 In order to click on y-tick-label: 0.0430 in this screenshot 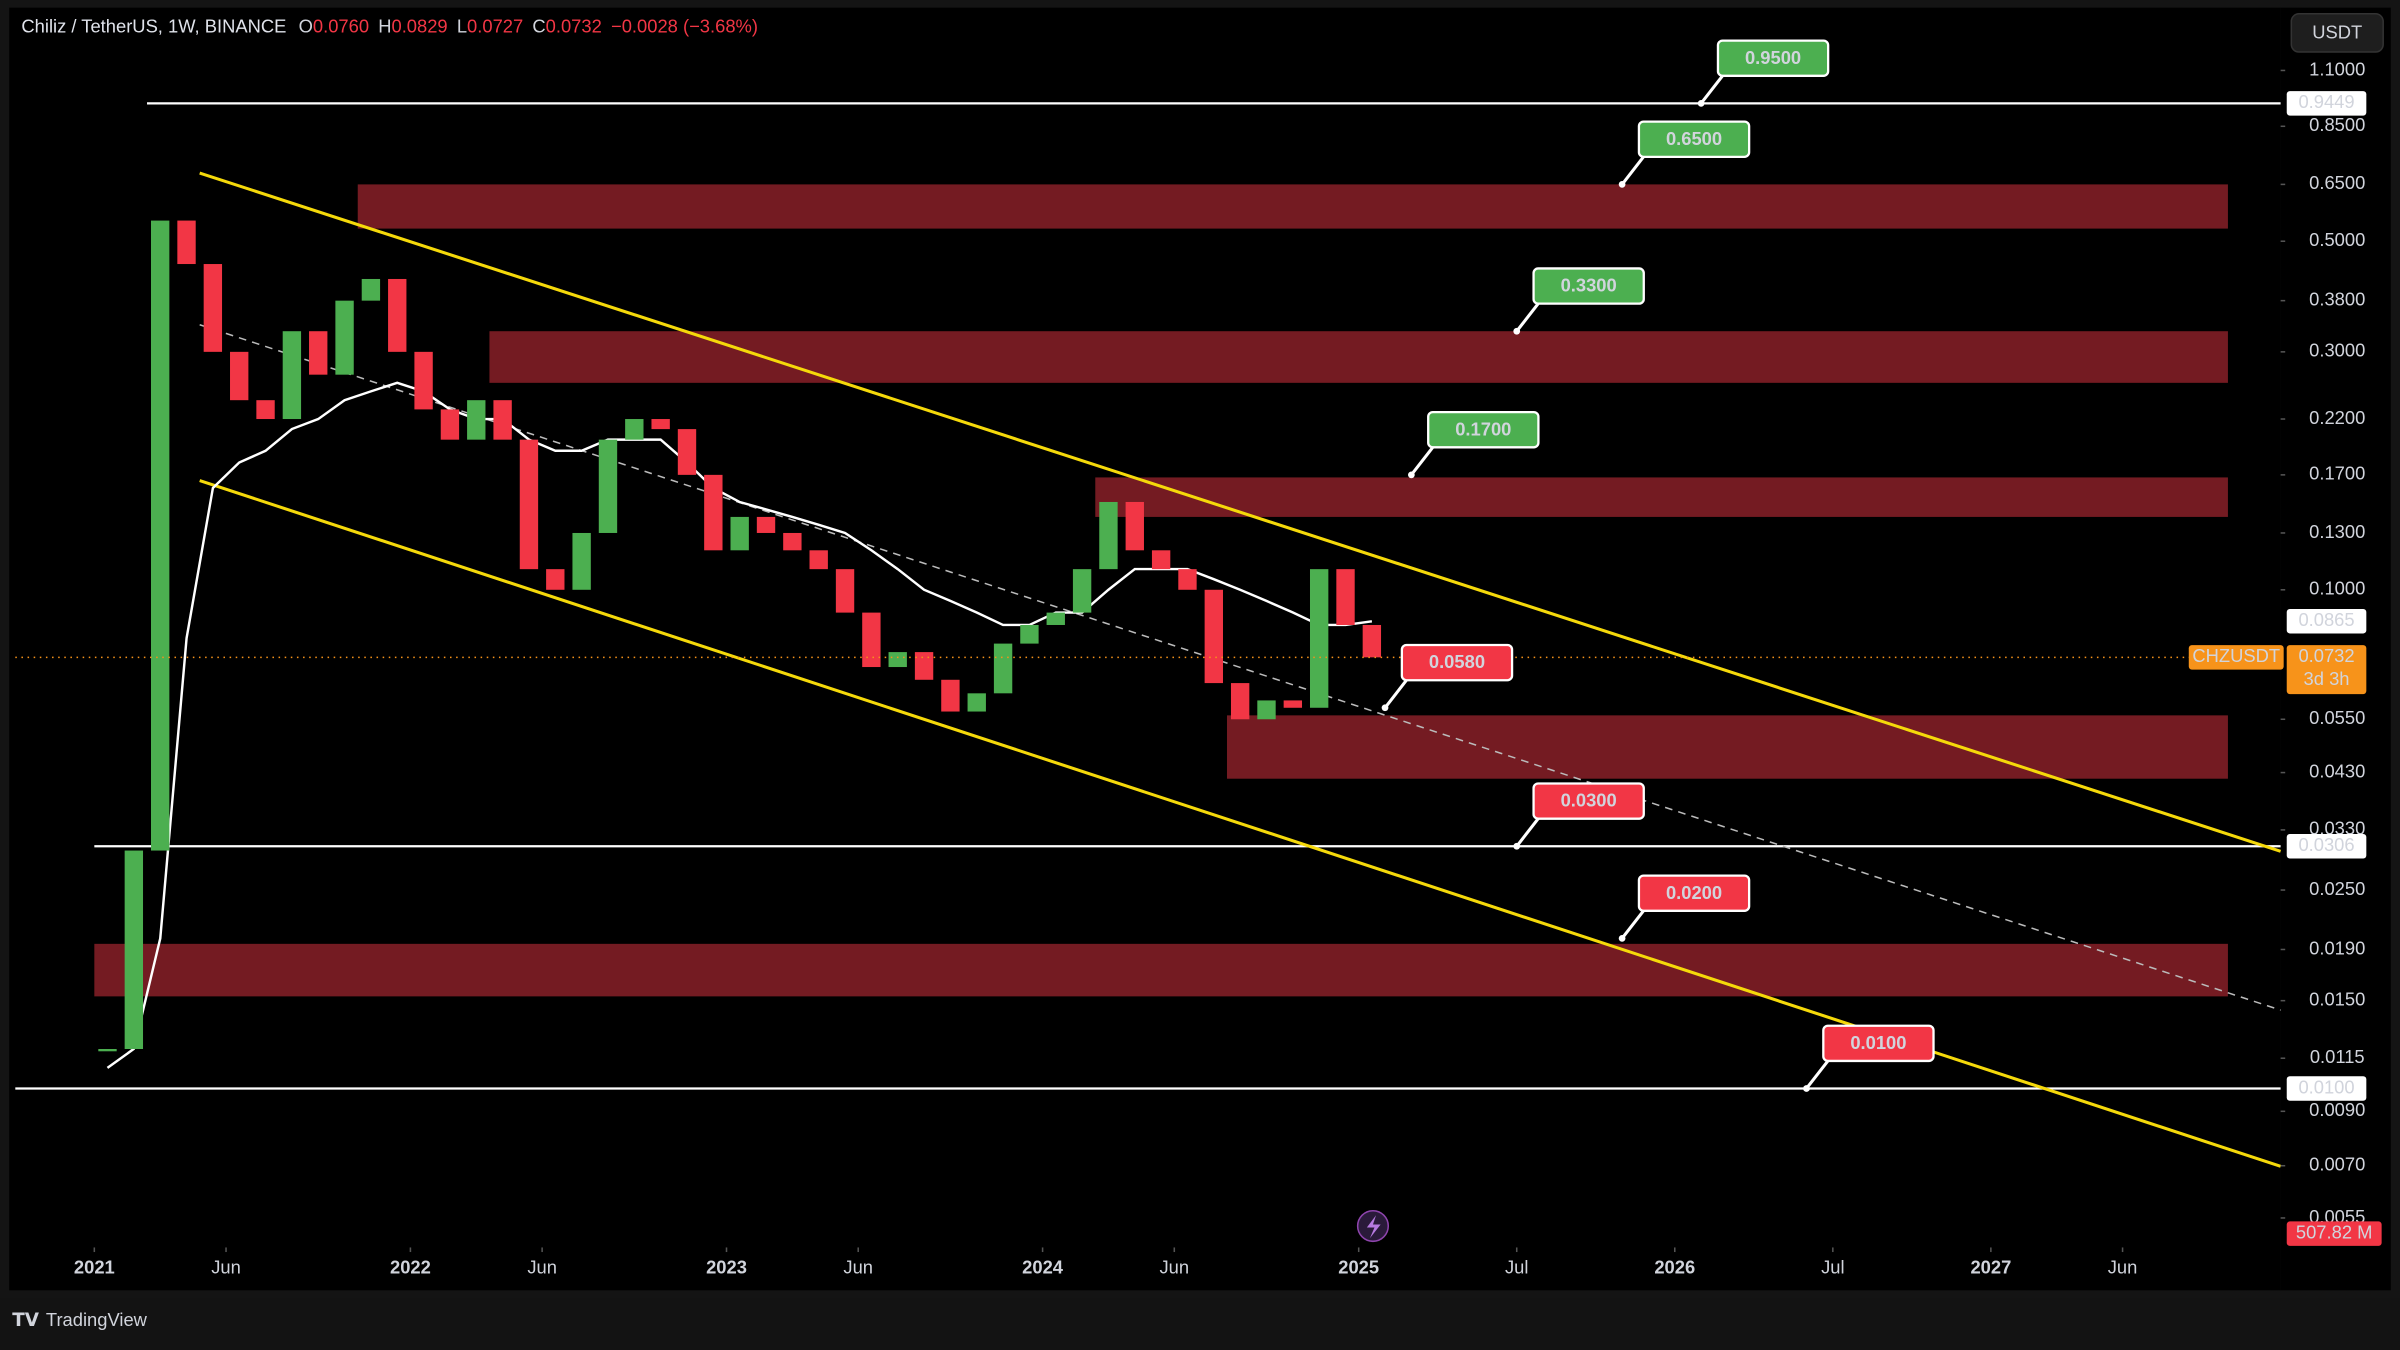, I will do `click(2337, 770)`.